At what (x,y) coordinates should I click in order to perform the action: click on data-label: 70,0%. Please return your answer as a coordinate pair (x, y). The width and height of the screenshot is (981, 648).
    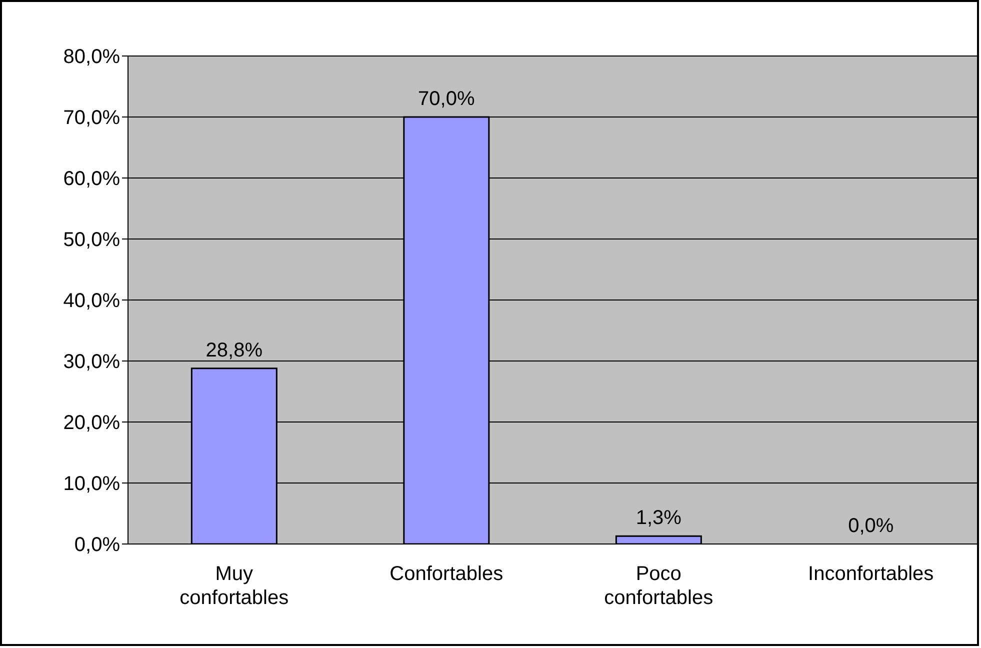
    Looking at the image, I should click on (446, 99).